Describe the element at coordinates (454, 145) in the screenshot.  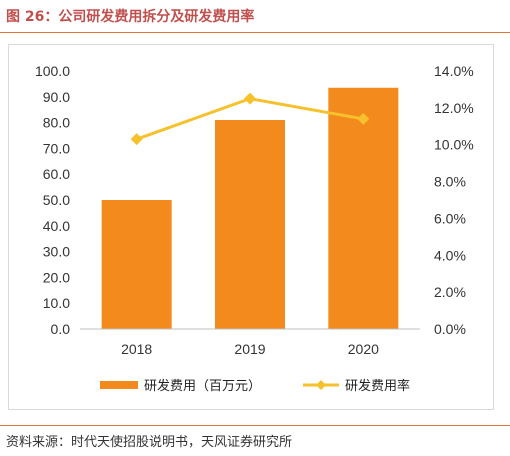
I see `right-tick-label: 10.0%` at that location.